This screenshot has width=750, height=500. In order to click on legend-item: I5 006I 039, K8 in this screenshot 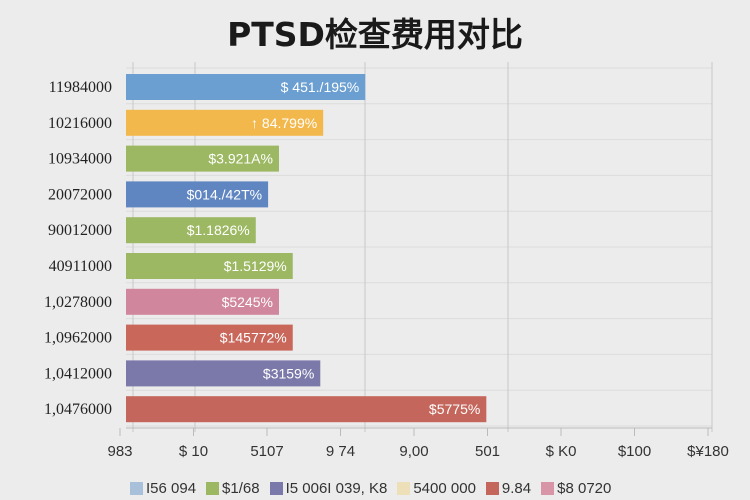, I will do `click(328, 488)`.